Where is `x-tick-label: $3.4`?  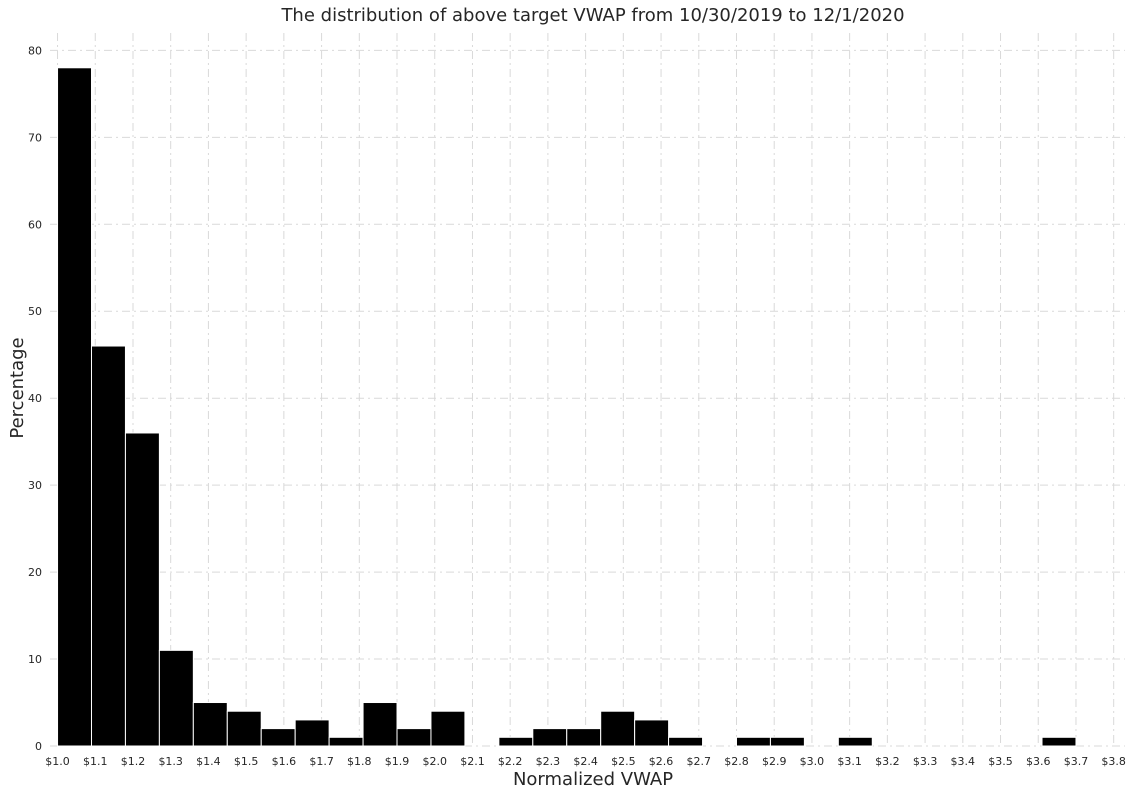 x-tick-label: $3.4 is located at coordinates (963, 761).